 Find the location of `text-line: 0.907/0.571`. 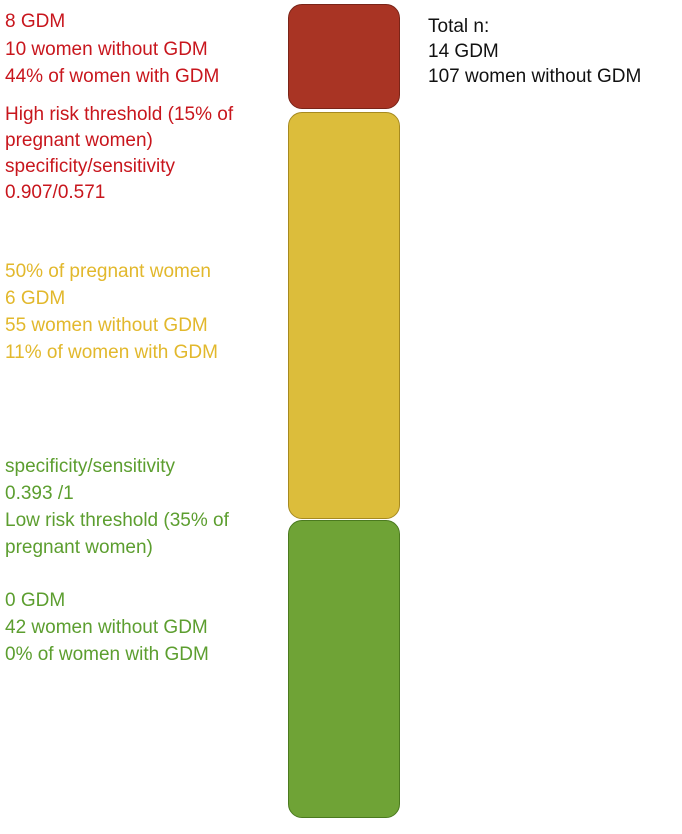

text-line: 0.907/0.571 is located at coordinates (55, 192).